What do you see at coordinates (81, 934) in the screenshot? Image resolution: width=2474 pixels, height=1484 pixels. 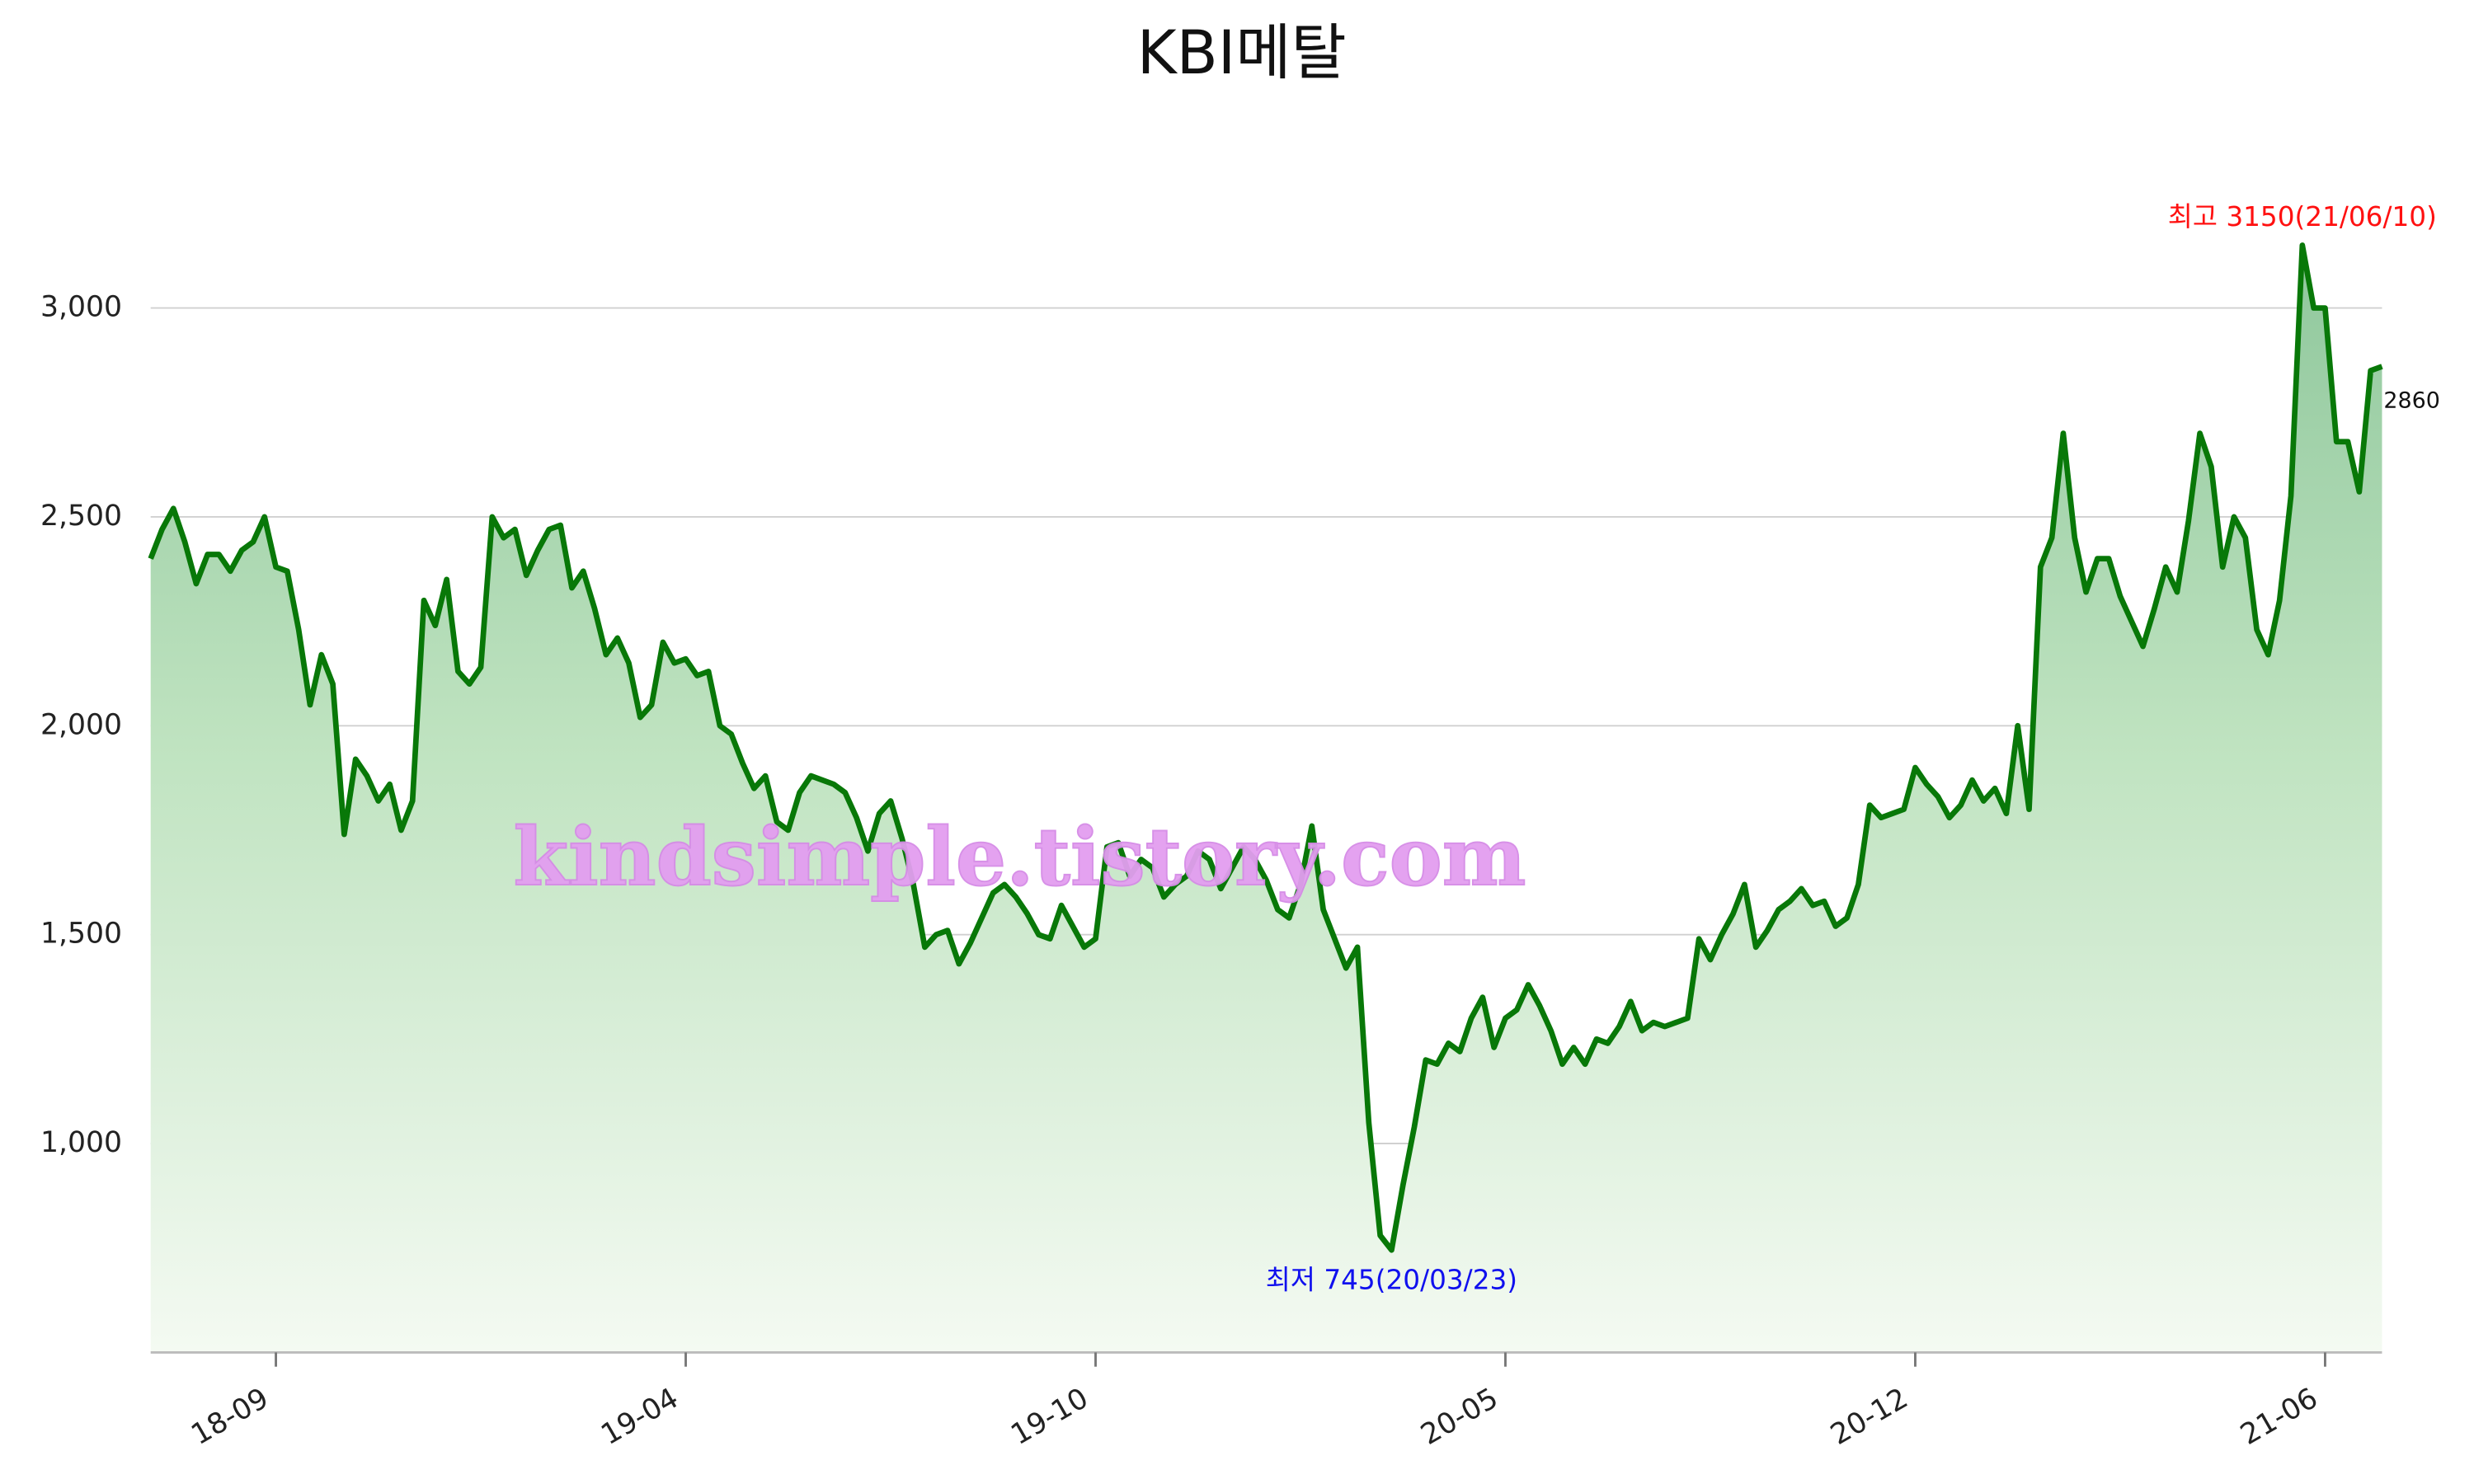 I see `y-tick-label: 1,500` at bounding box center [81, 934].